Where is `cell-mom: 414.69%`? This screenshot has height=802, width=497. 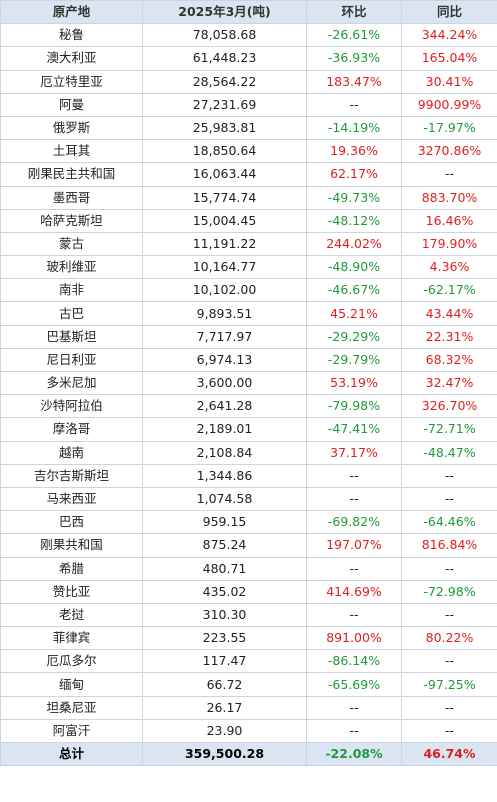
cell-mom: 414.69% is located at coordinates (354, 591).